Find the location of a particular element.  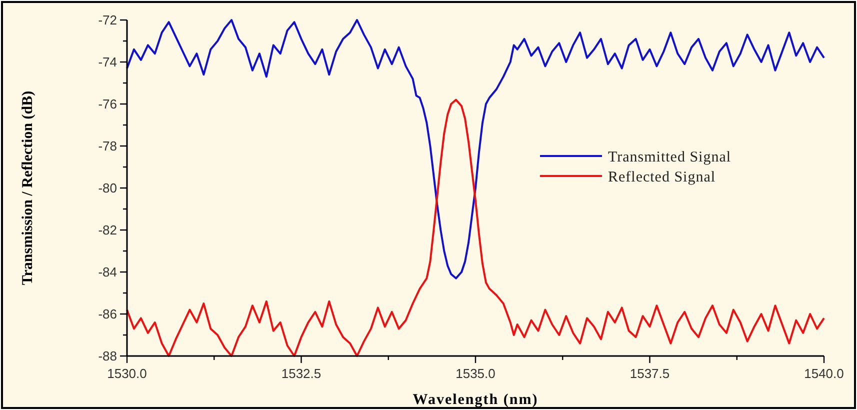

legend-label: Transmitted Signal is located at coordinates (670, 157).